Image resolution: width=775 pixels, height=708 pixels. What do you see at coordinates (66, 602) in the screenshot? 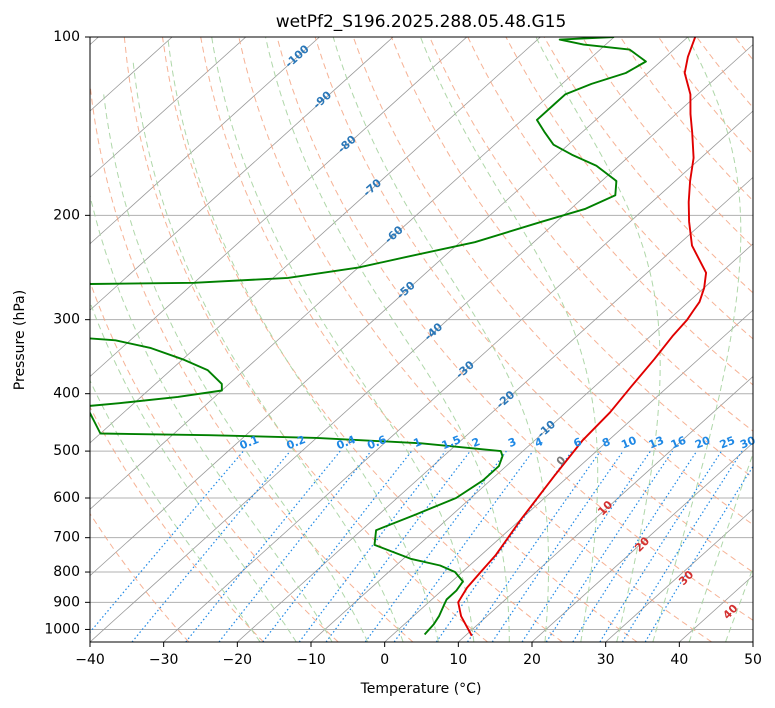
I see `y-tick-label: 900` at bounding box center [66, 602].